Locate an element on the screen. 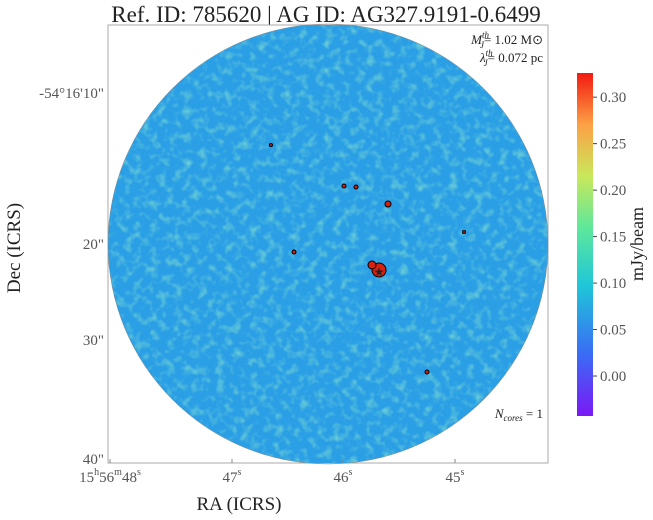  number: 15 is located at coordinates (86, 478).